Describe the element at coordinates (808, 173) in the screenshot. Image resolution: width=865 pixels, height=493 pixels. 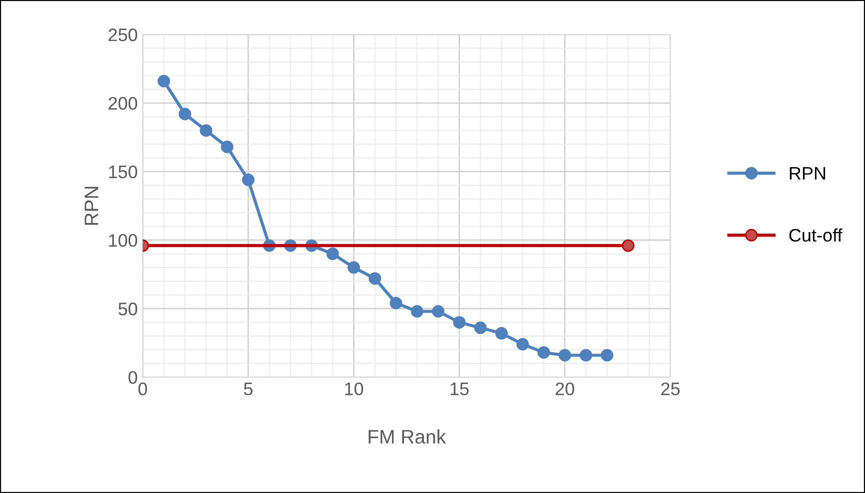
I see `legend-label: RPN` at that location.